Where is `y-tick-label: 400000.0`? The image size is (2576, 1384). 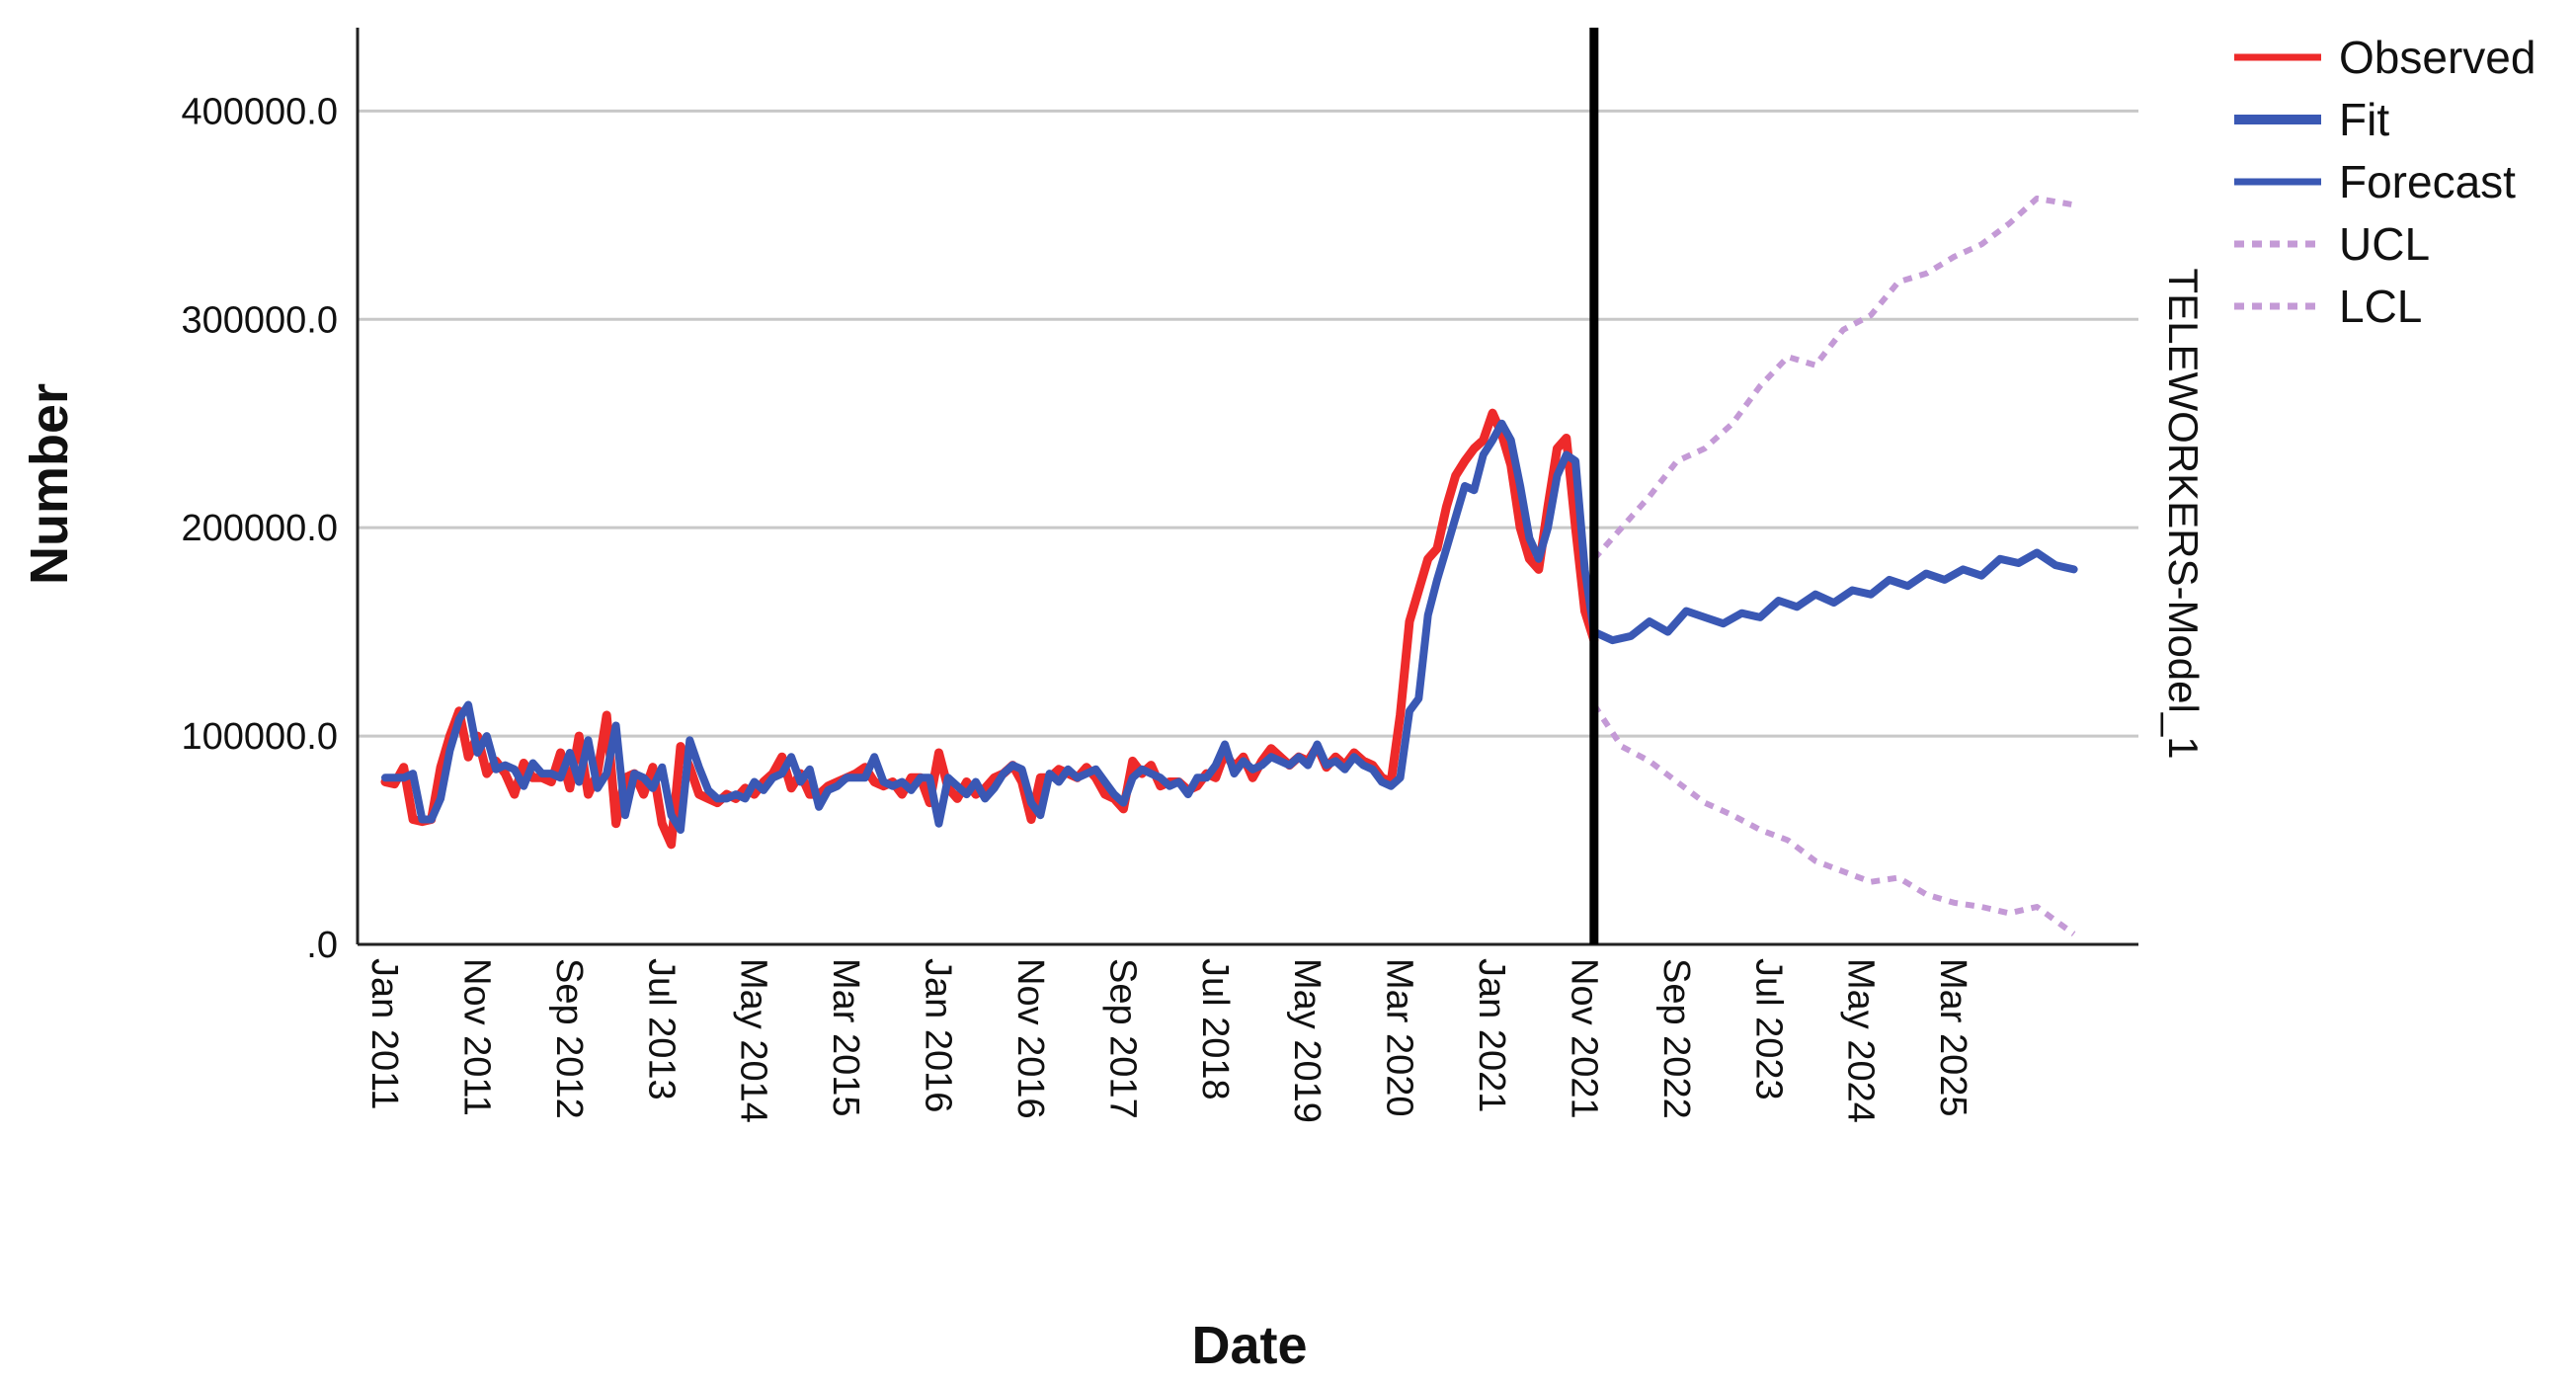
y-tick-label: 400000.0 is located at coordinates (260, 111).